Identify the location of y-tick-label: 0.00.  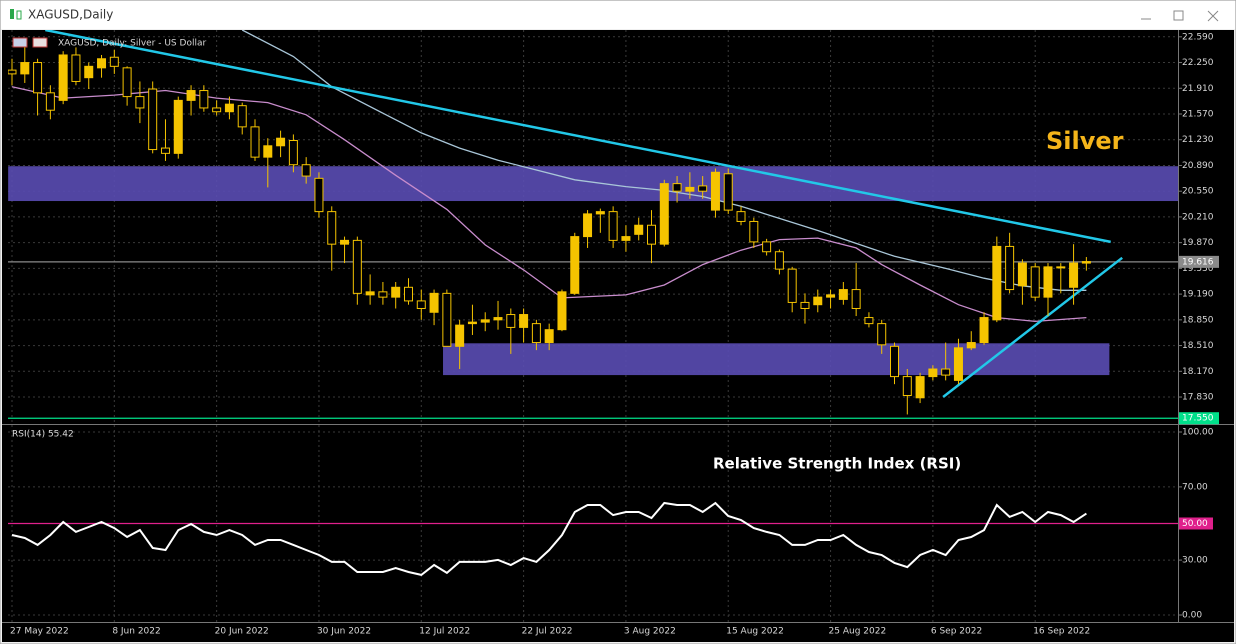
(1192, 616).